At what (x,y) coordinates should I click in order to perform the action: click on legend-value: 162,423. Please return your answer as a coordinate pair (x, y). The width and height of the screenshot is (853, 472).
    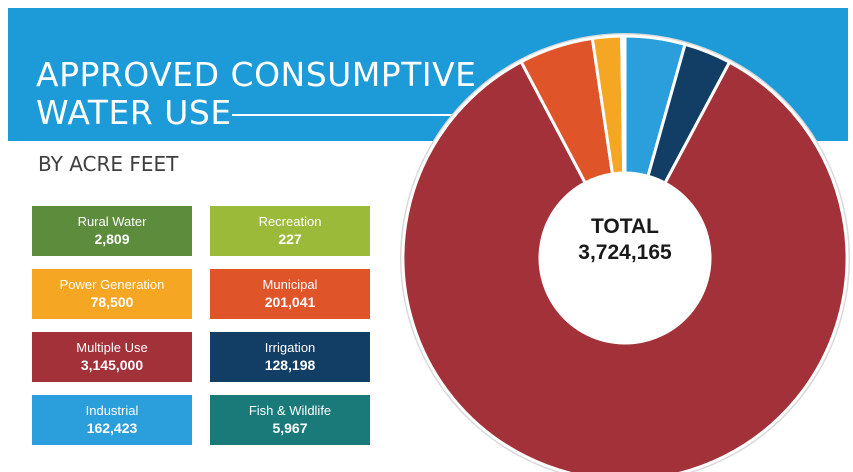
    Looking at the image, I should click on (112, 428).